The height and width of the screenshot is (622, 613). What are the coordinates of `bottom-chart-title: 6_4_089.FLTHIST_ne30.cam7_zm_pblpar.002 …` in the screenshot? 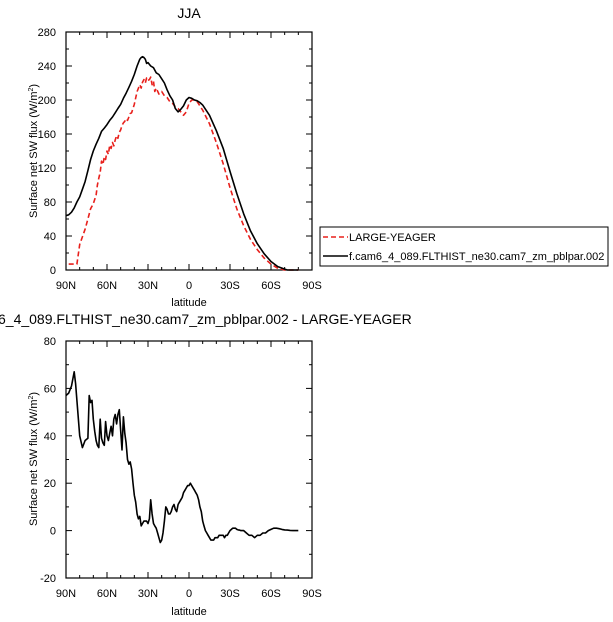 It's located at (206, 319).